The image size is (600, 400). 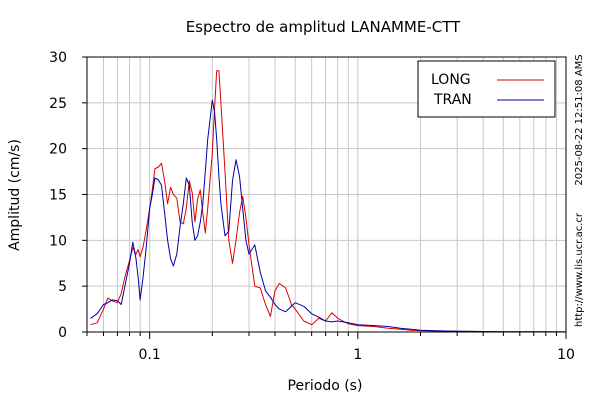 I want to click on legend-label-tran: TRAN, so click(x=452, y=100).